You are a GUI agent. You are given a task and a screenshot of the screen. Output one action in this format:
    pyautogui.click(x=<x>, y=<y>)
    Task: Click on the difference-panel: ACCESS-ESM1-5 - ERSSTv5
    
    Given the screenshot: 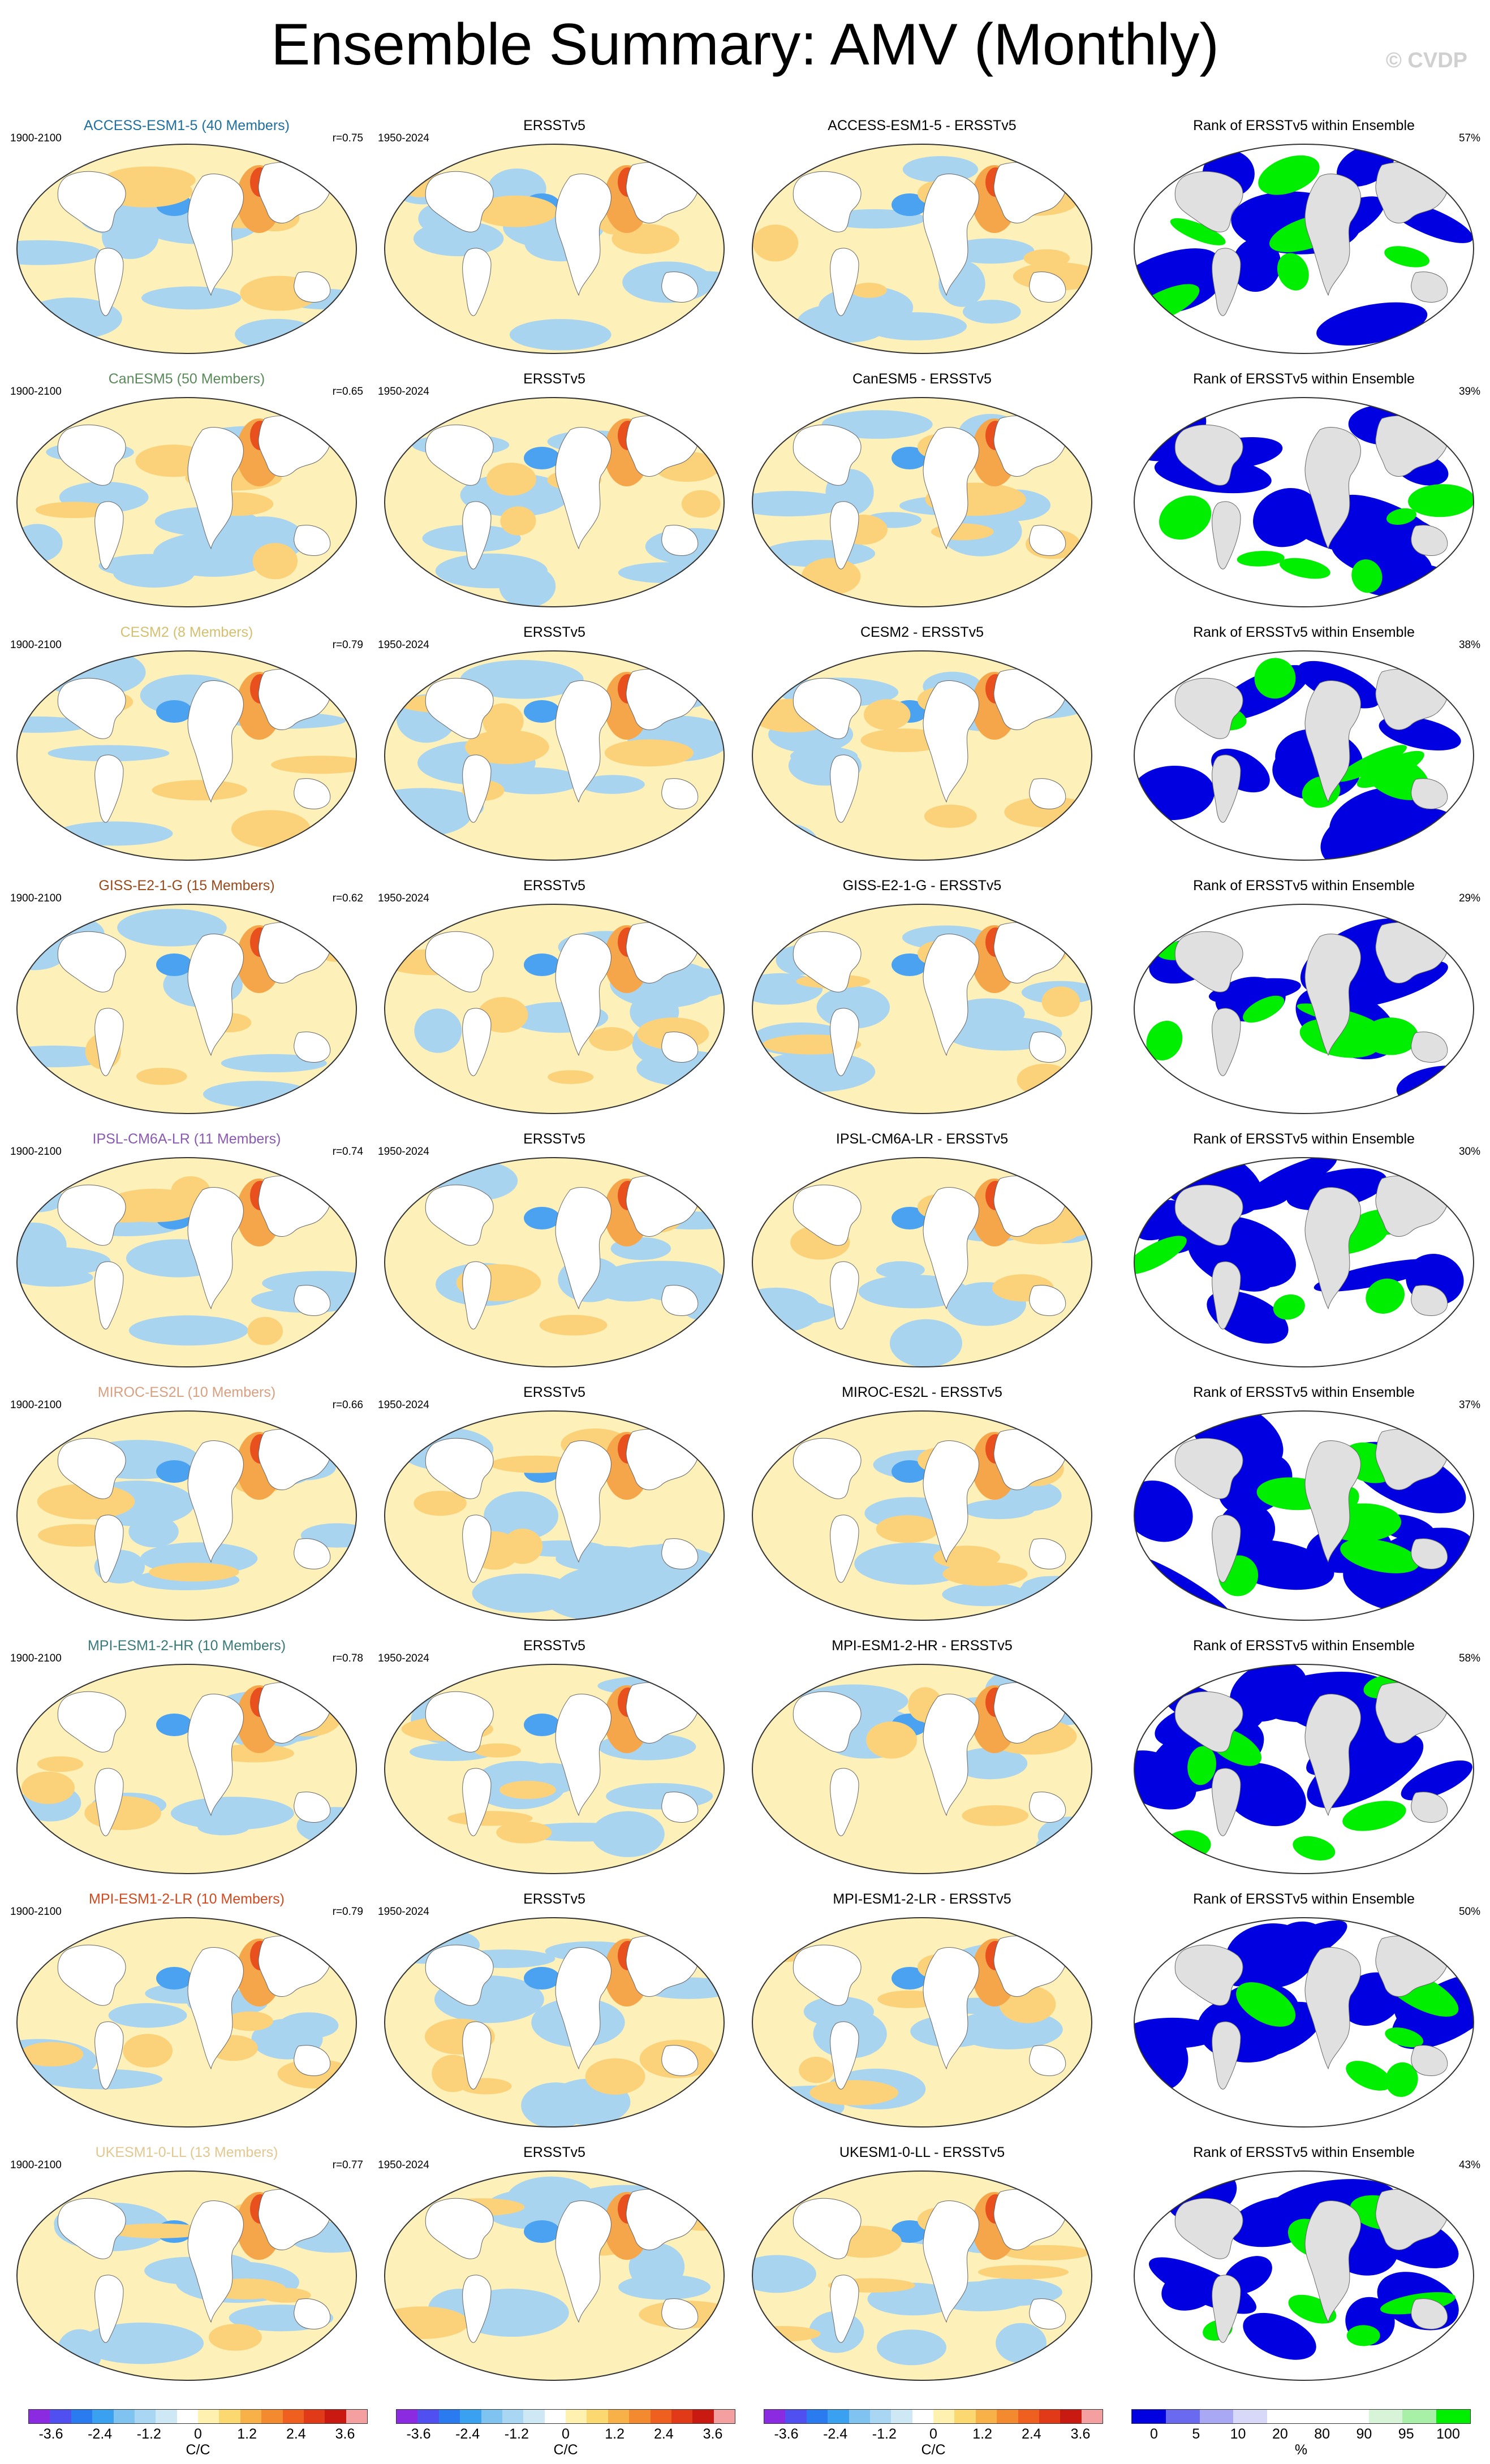 What is the action you would take?
    pyautogui.click(x=922, y=237)
    